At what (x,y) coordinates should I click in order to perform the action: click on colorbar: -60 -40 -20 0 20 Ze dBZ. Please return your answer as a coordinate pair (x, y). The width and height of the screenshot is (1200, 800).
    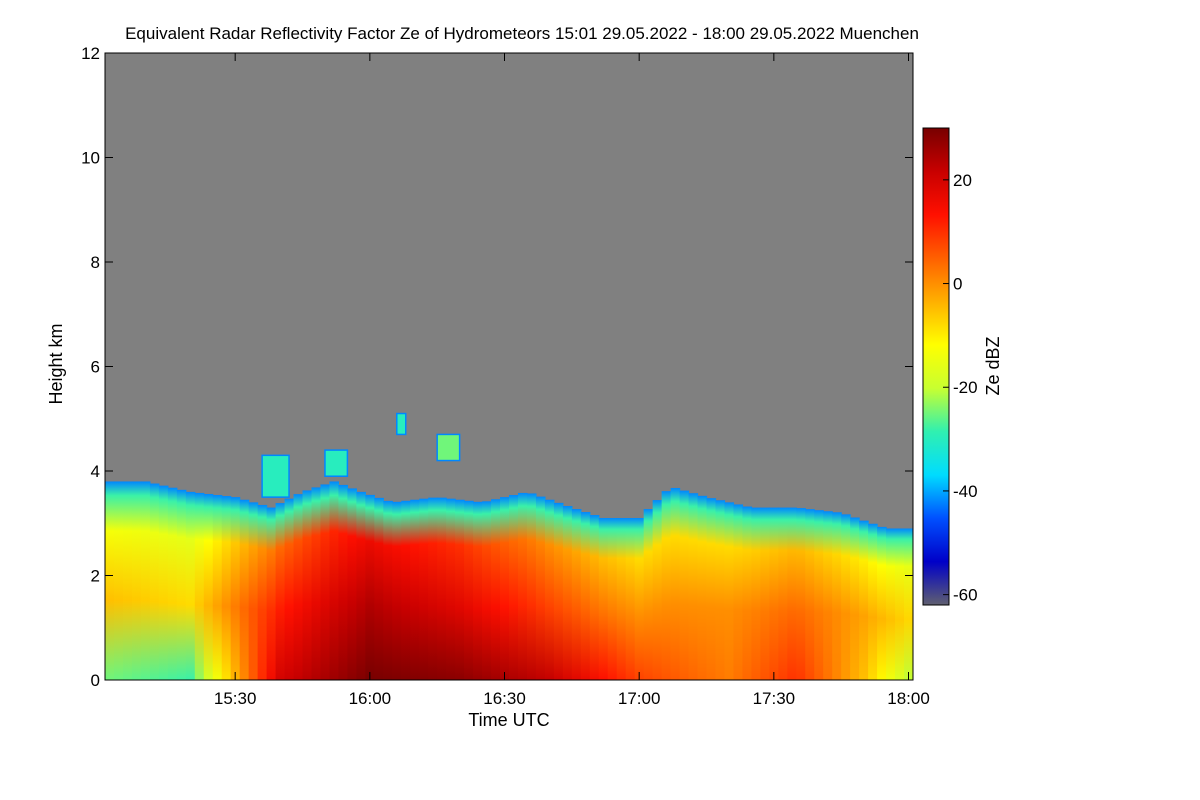
    Looking at the image, I should click on (962, 366).